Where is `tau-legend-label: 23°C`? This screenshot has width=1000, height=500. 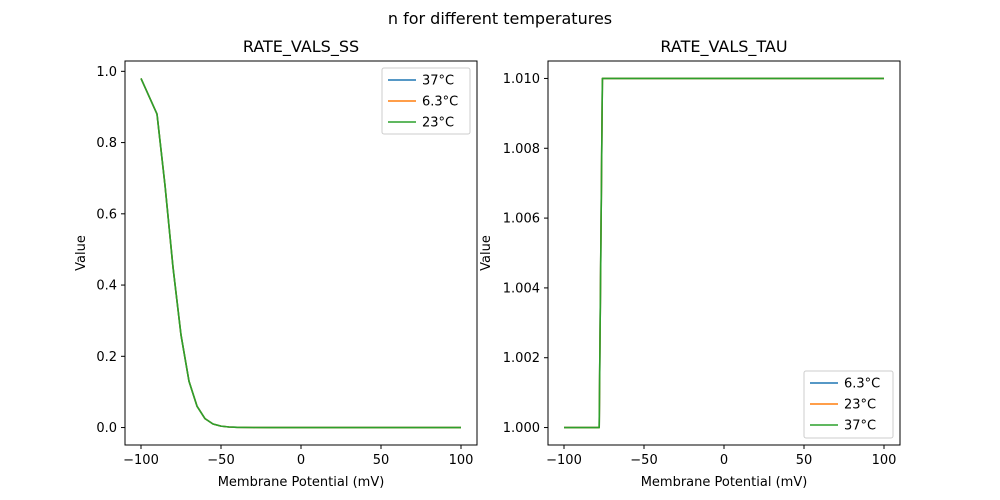 tau-legend-label: 23°C is located at coordinates (860, 405).